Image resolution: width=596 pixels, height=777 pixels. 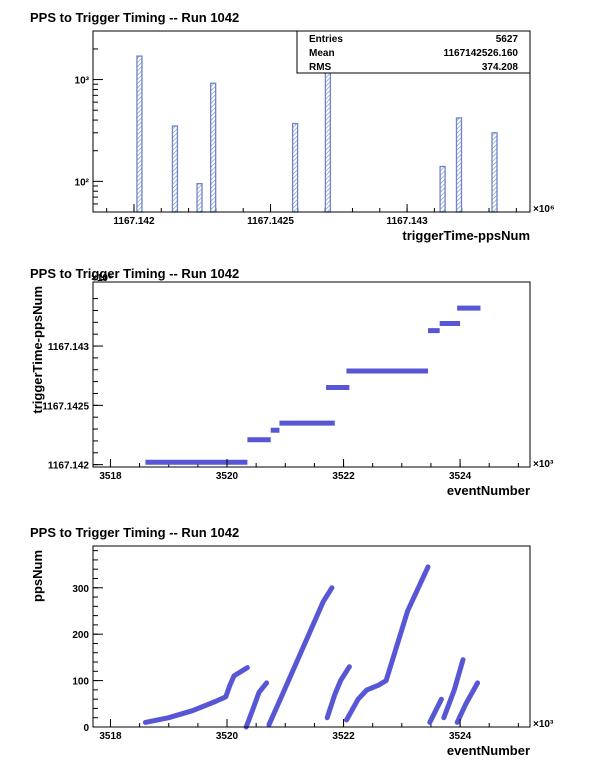 I want to click on x-tick-label: 1167.143, so click(x=408, y=221).